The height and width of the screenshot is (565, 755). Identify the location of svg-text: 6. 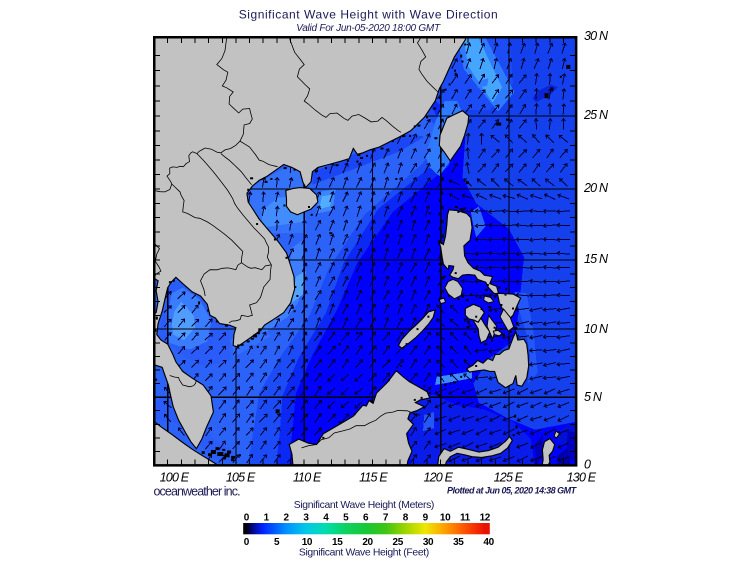
(366, 518).